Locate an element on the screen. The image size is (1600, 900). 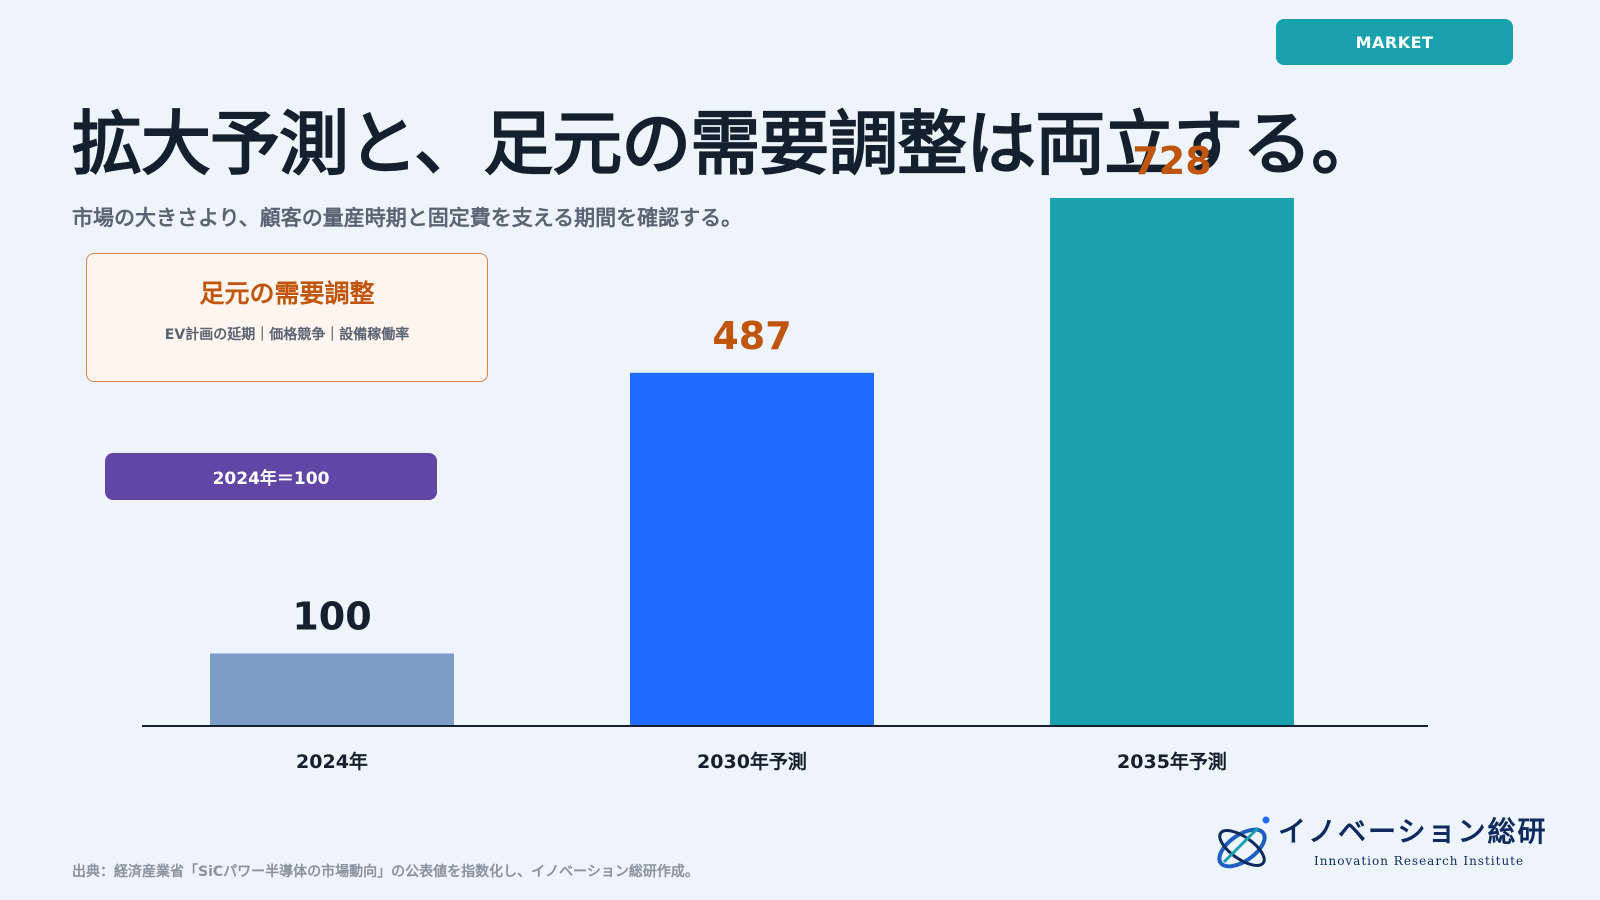
demand-adjustment-callout: 足元の需要調整 EV計画の延期｜価格競争｜設備稼働率 is located at coordinates (287, 317).